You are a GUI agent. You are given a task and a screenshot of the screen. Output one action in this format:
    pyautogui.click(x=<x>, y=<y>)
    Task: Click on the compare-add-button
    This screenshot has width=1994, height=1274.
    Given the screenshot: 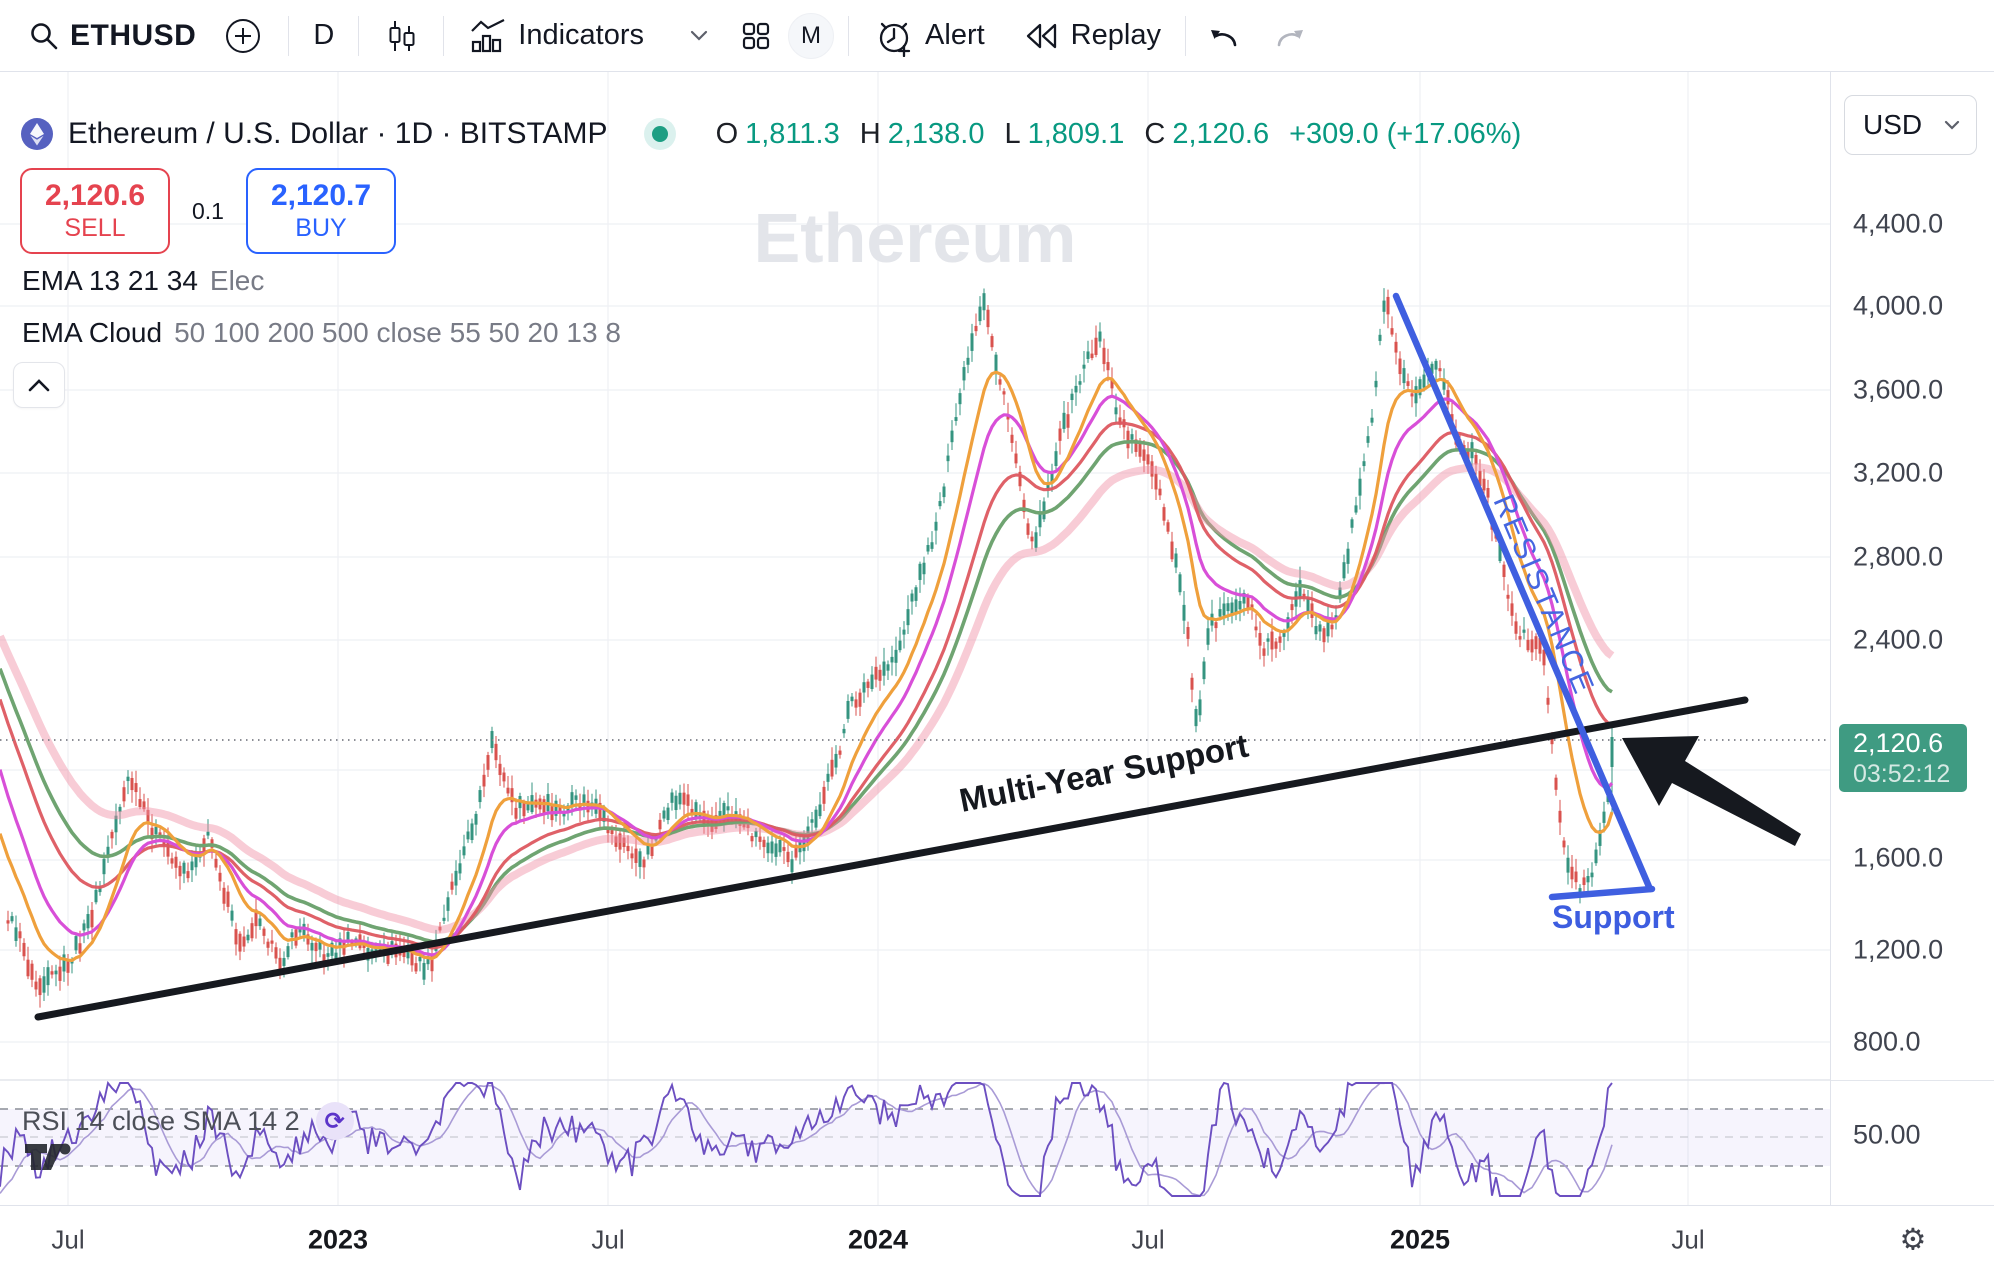 What is the action you would take?
    pyautogui.click(x=243, y=36)
    